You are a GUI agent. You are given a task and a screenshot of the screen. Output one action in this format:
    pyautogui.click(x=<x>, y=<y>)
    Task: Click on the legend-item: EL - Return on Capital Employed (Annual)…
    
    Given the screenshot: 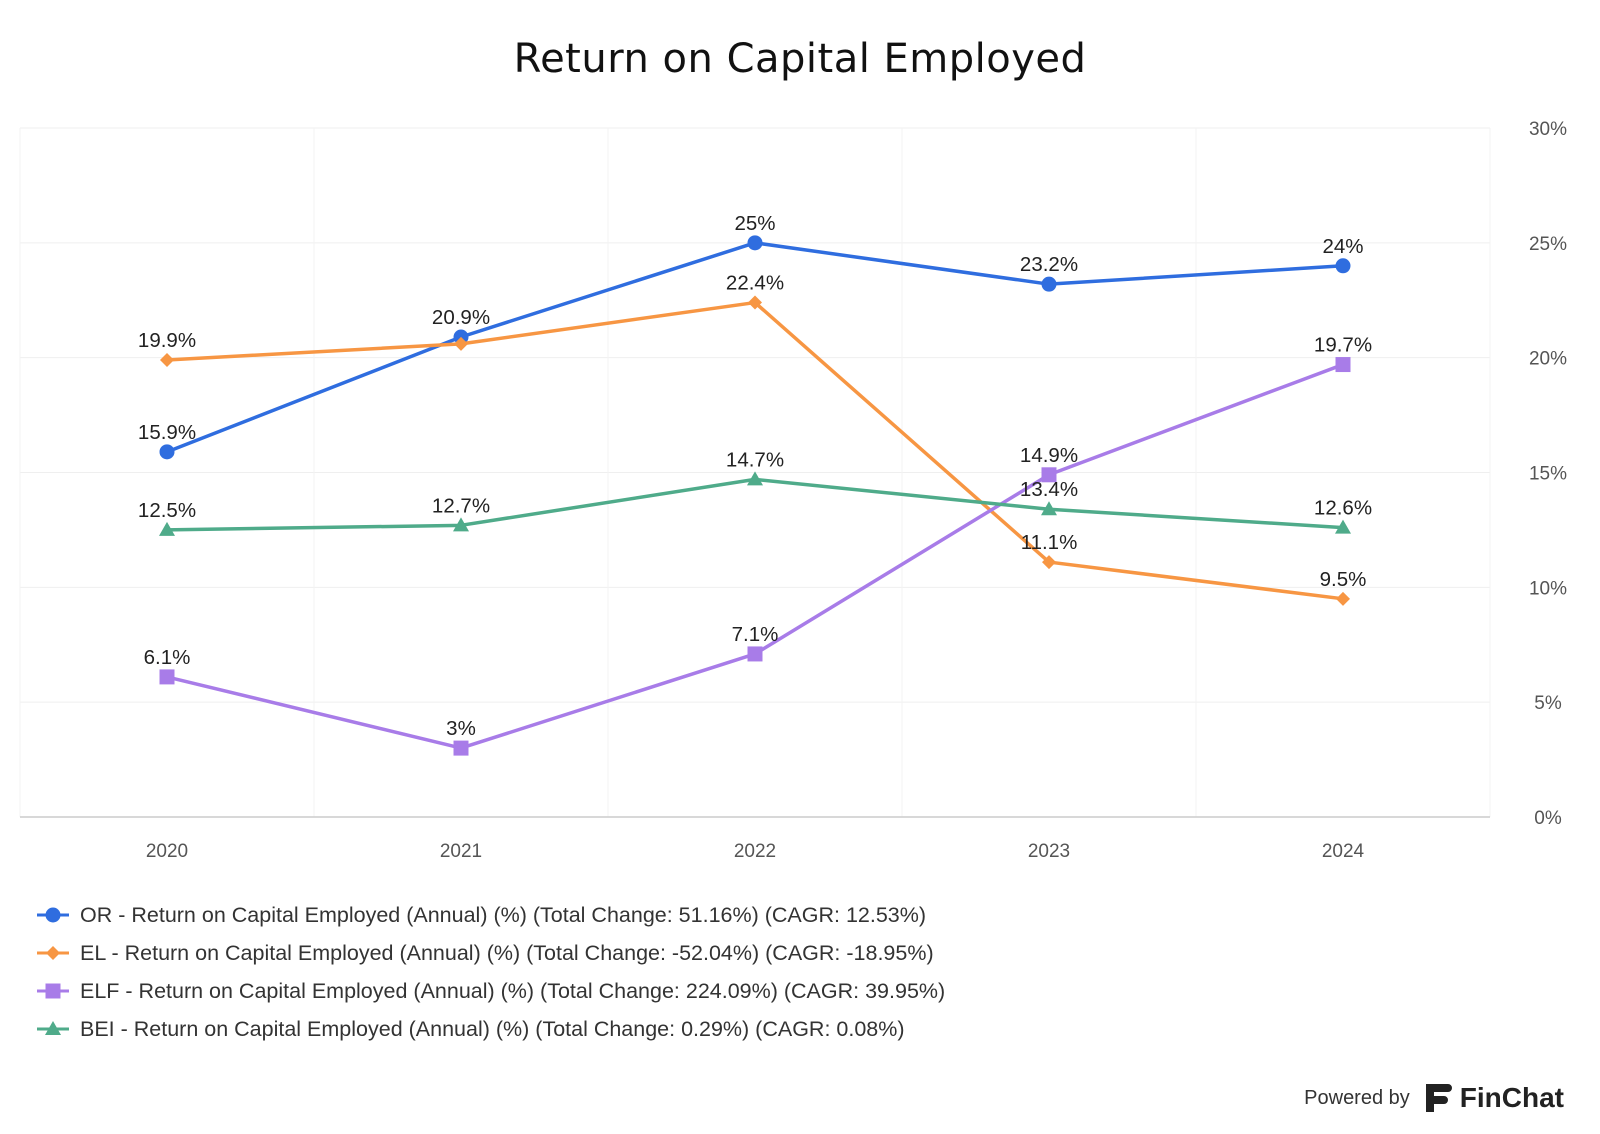 What is the action you would take?
    pyautogui.click(x=490, y=953)
    